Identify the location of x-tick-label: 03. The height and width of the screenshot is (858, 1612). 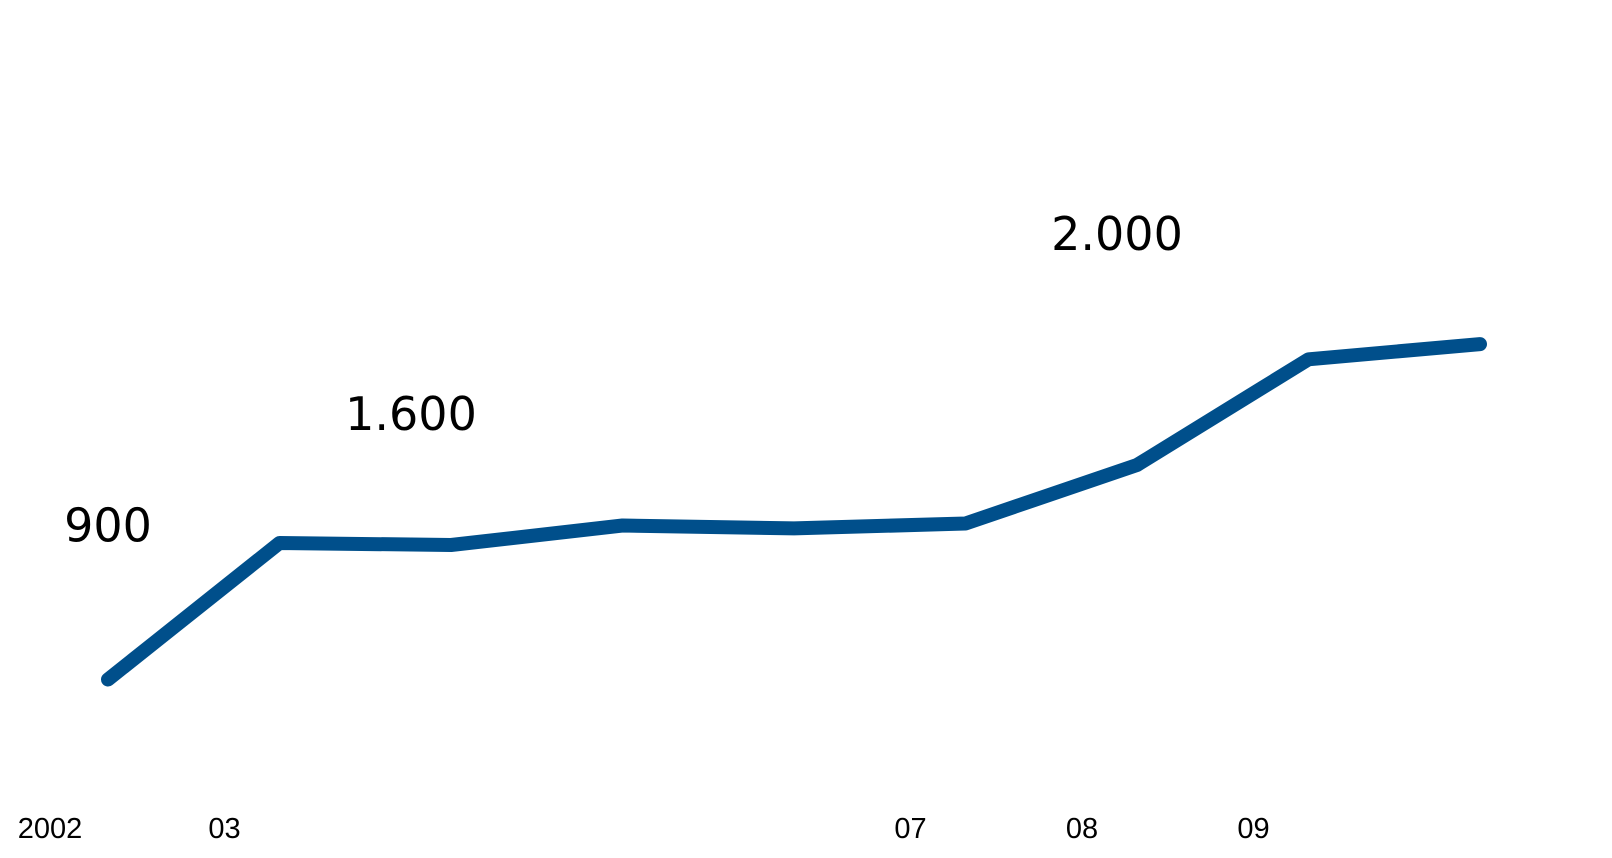
(224, 829).